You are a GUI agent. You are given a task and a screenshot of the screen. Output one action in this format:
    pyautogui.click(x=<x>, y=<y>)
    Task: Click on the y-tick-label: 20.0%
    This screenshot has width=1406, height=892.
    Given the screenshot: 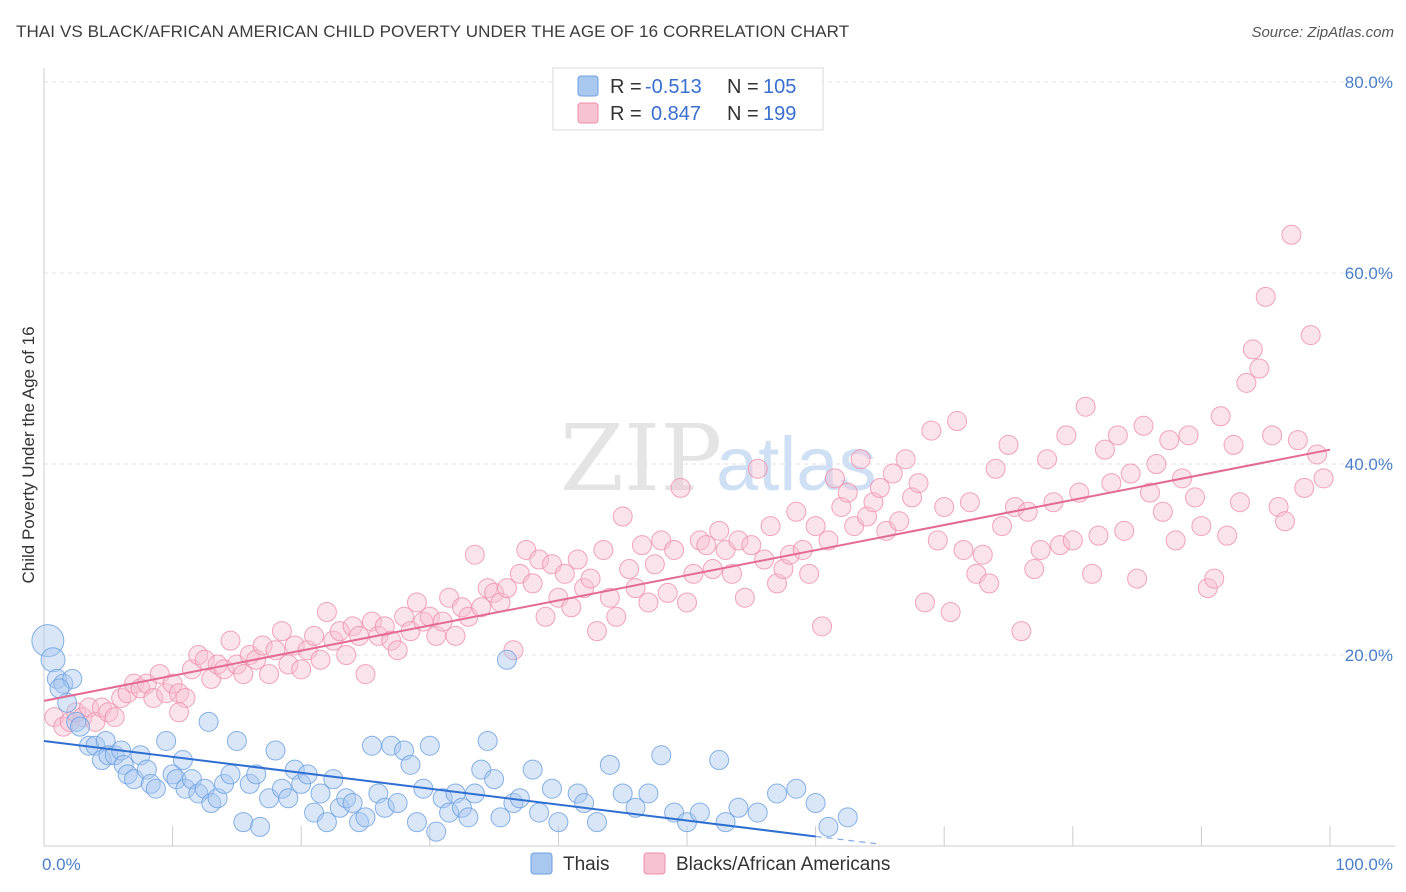 What is the action you would take?
    pyautogui.click(x=1369, y=655)
    